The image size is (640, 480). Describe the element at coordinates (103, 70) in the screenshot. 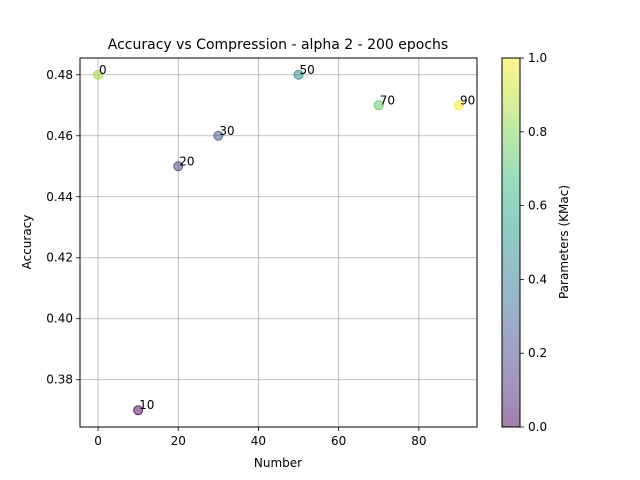

I see `point-label: 0` at that location.